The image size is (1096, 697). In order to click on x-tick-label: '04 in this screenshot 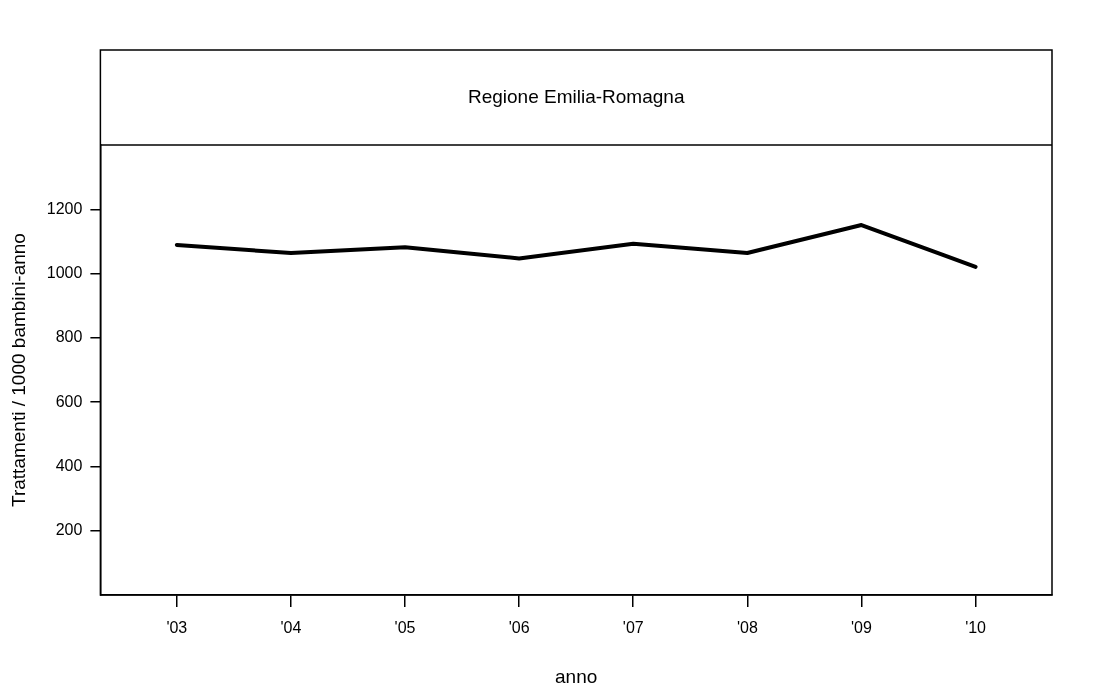, I will do `click(291, 628)`.